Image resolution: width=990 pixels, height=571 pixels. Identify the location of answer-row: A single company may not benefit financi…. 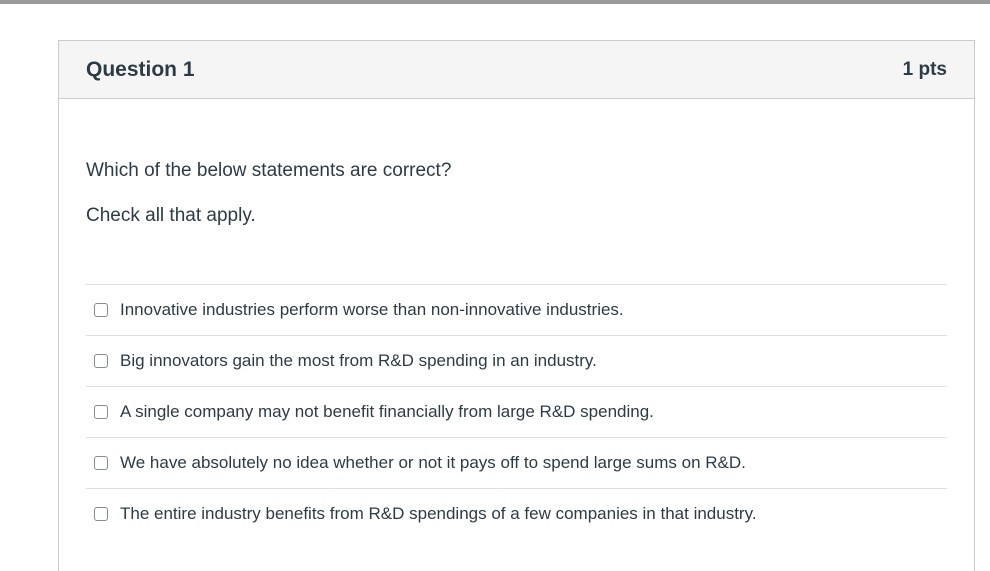
(516, 411).